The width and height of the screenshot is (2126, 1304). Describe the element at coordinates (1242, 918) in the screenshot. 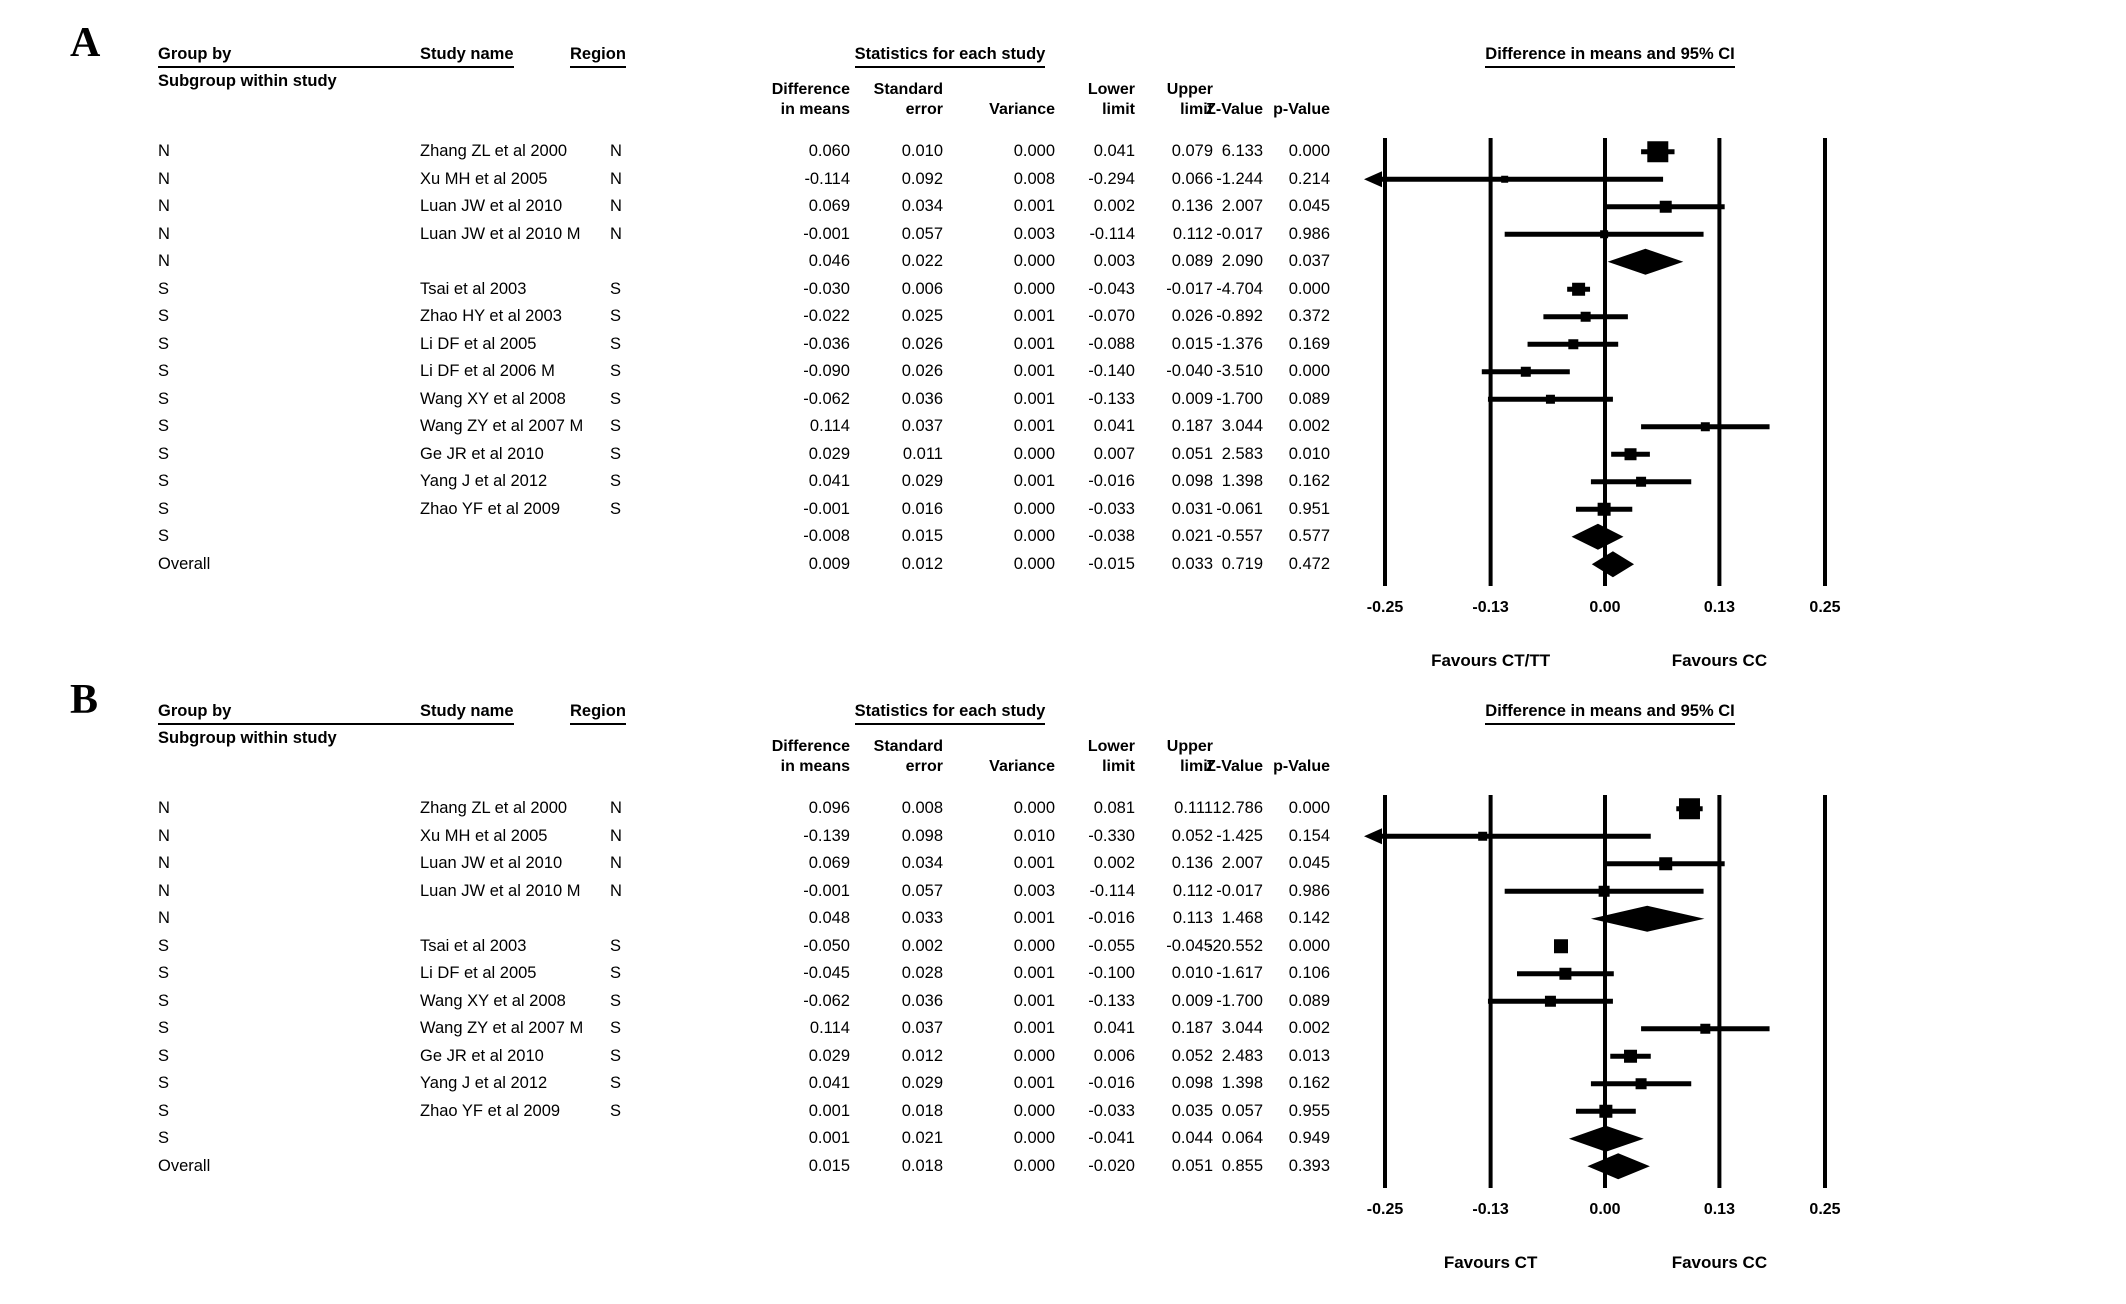

I see `cell-z-value: 1.468` at that location.